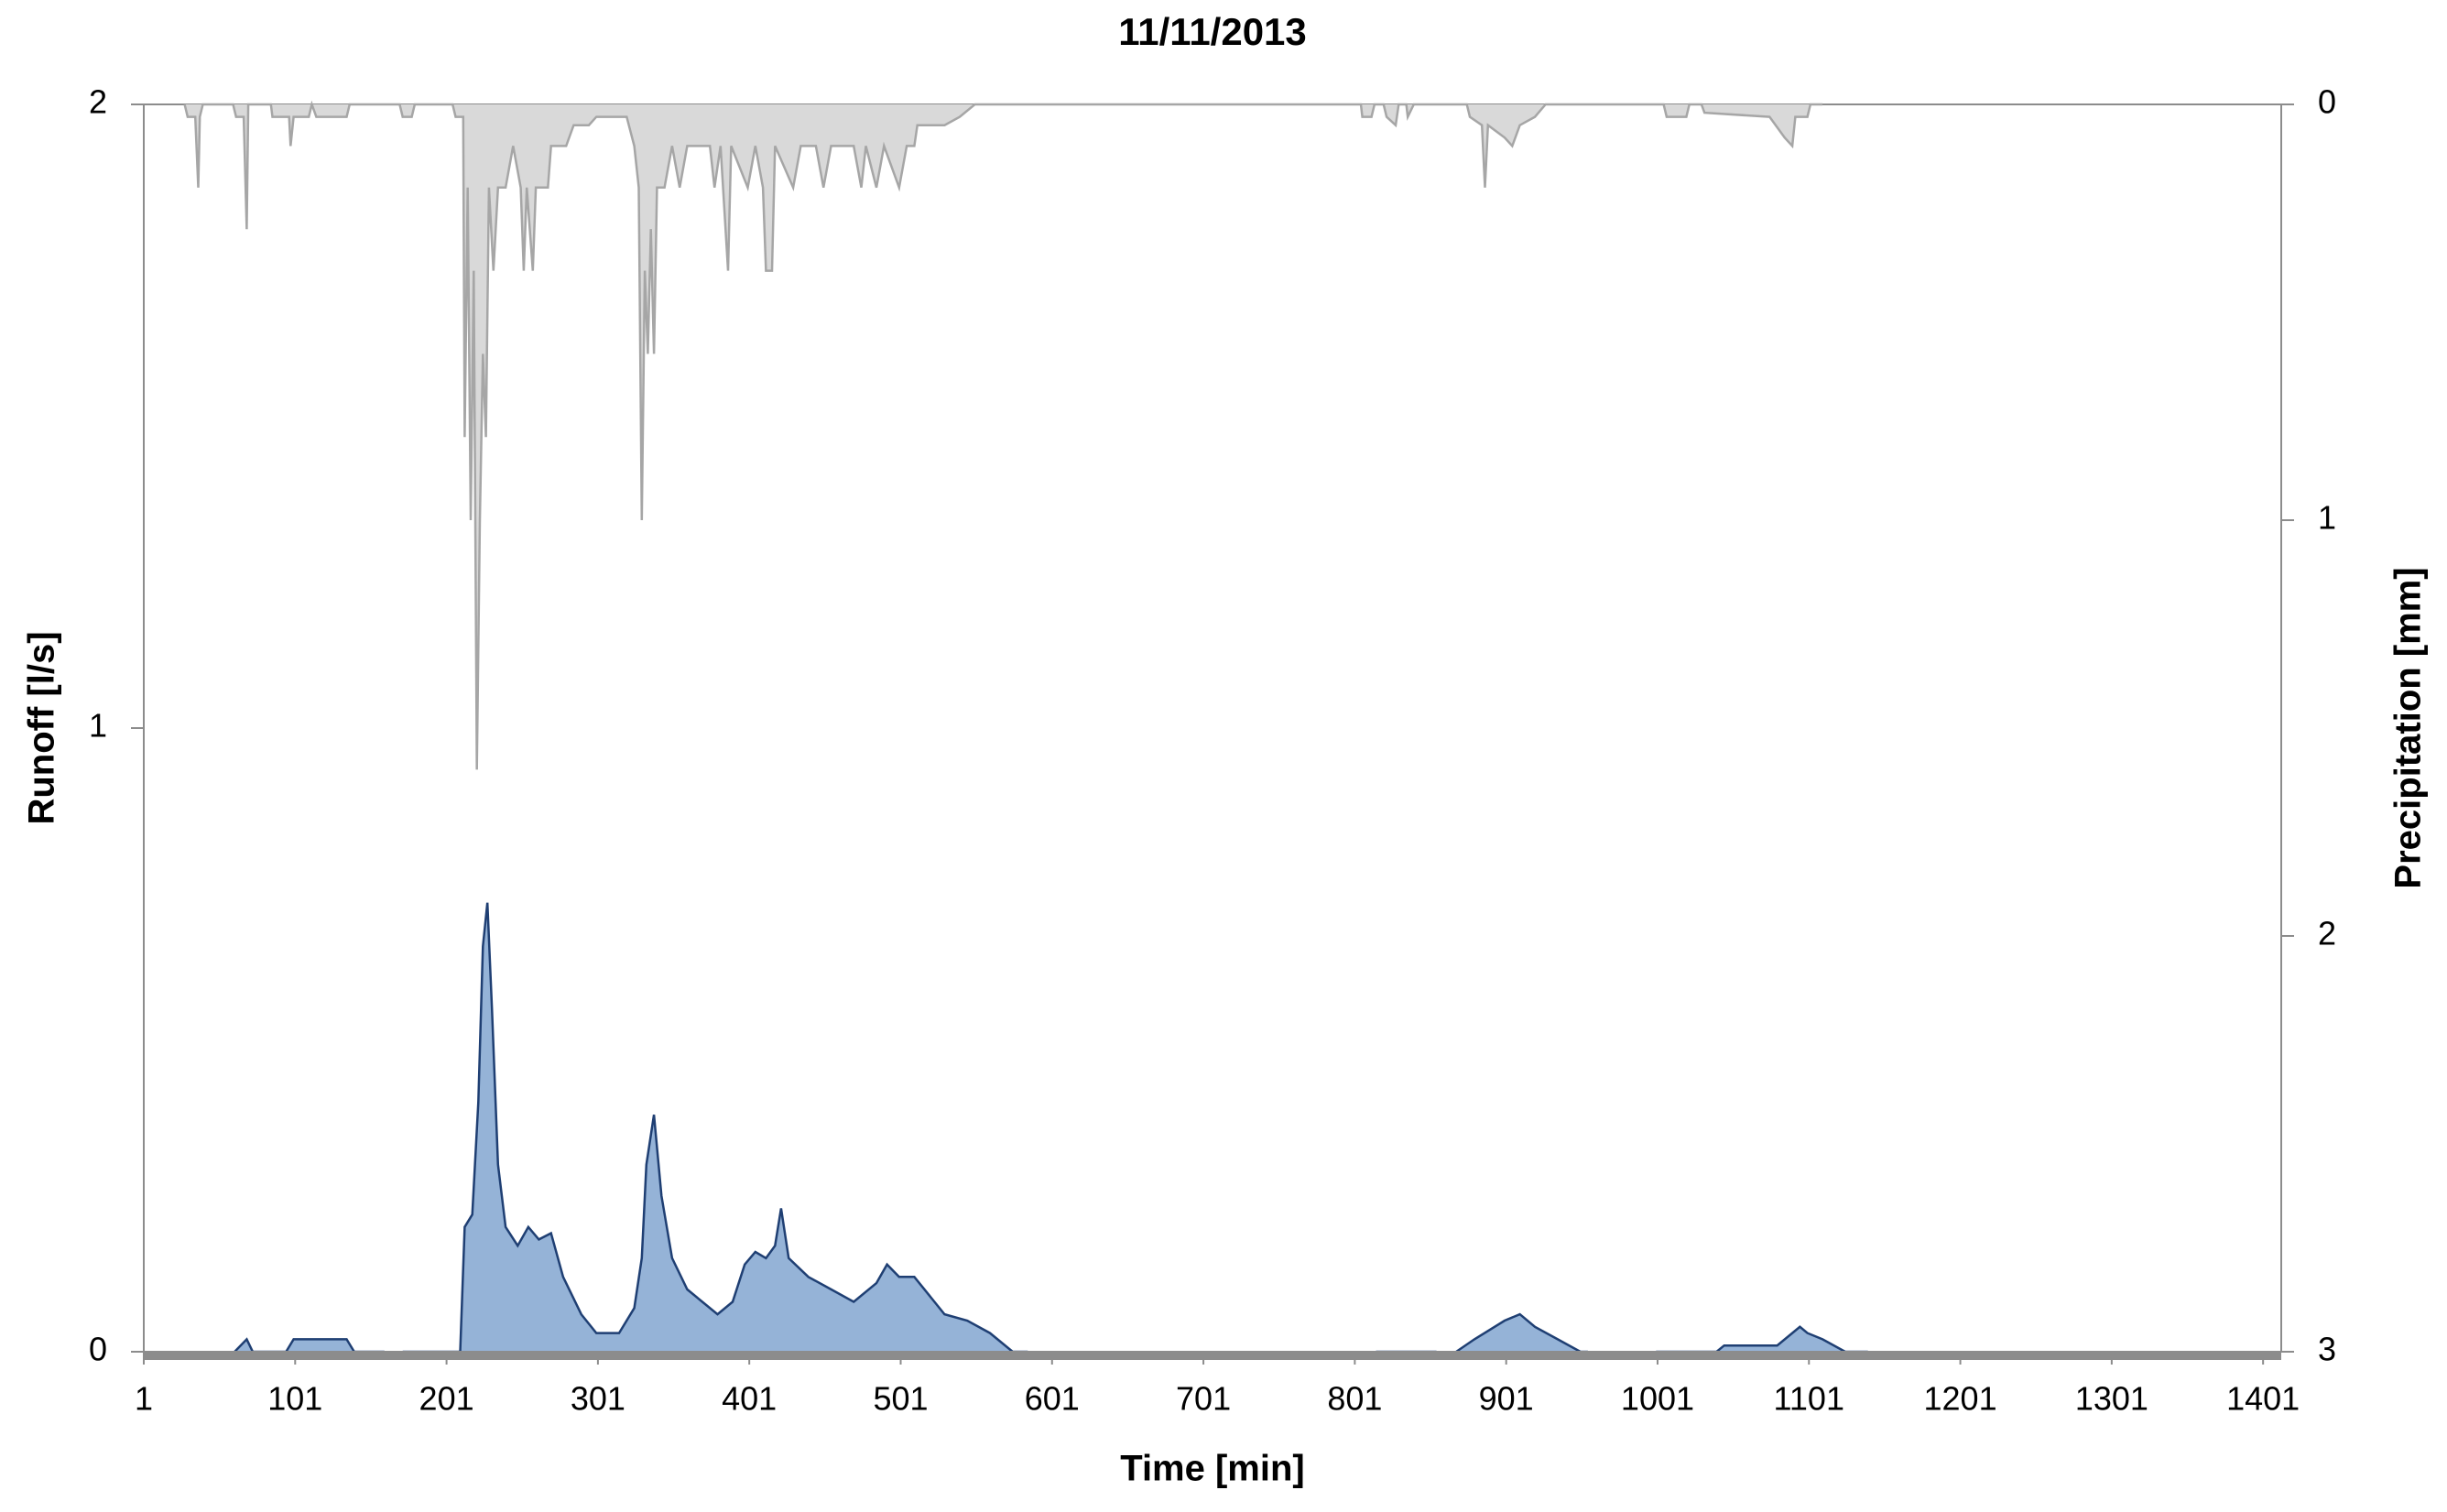 Image resolution: width=2447 pixels, height=1512 pixels. What do you see at coordinates (1809, 1399) in the screenshot?
I see `x-tick-label: 1101` at bounding box center [1809, 1399].